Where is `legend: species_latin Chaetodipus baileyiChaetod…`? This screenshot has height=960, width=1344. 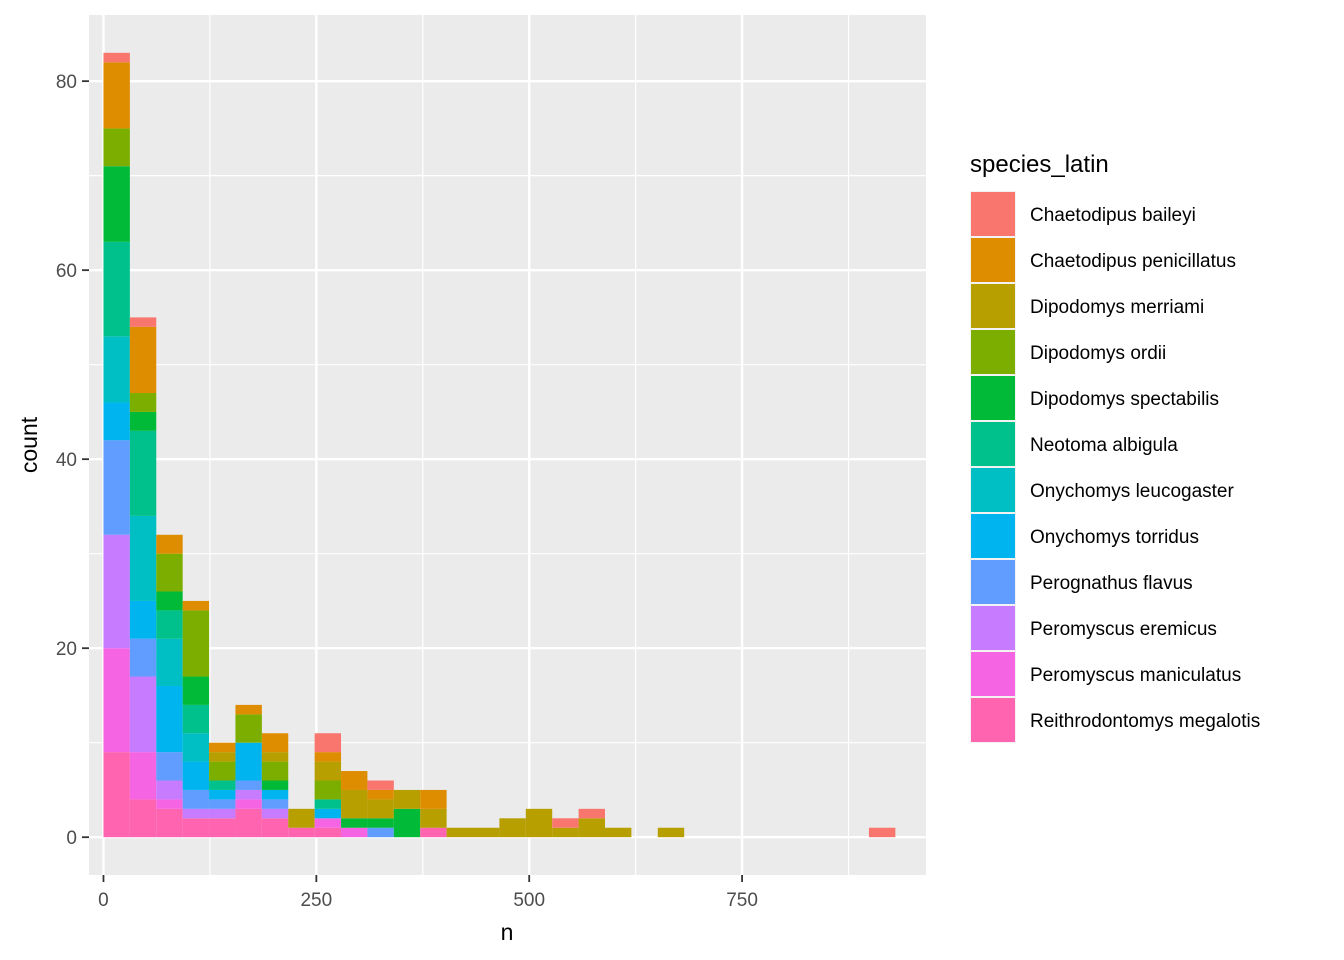
legend: species_latin Chaetodipus baileyiChaetod… is located at coordinates (1115, 447).